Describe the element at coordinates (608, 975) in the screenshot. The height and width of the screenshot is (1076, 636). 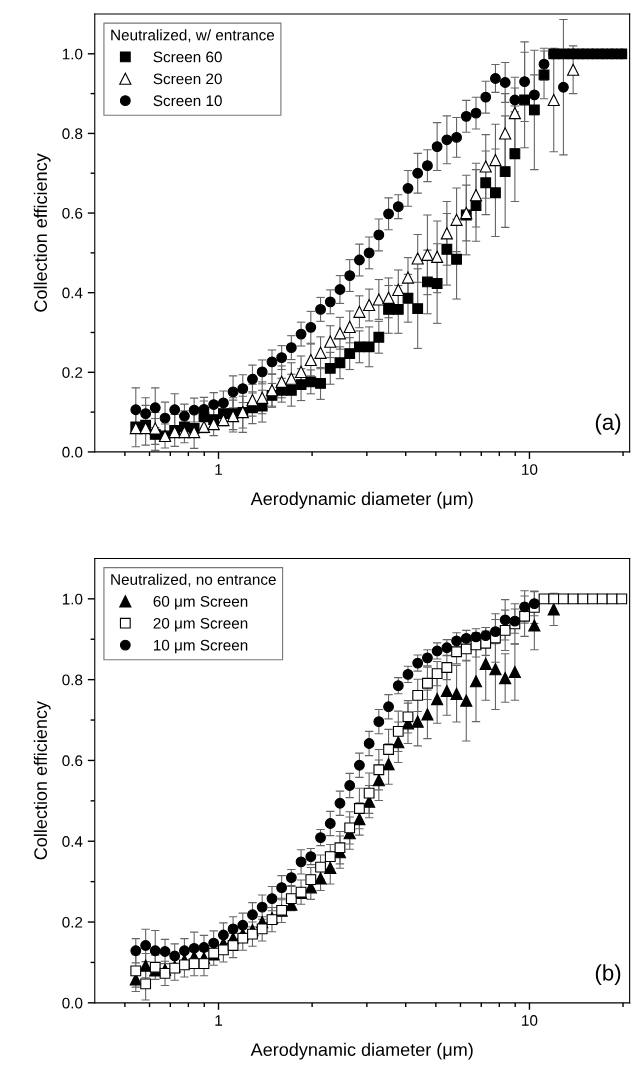
I see `annotation: (b)` at that location.